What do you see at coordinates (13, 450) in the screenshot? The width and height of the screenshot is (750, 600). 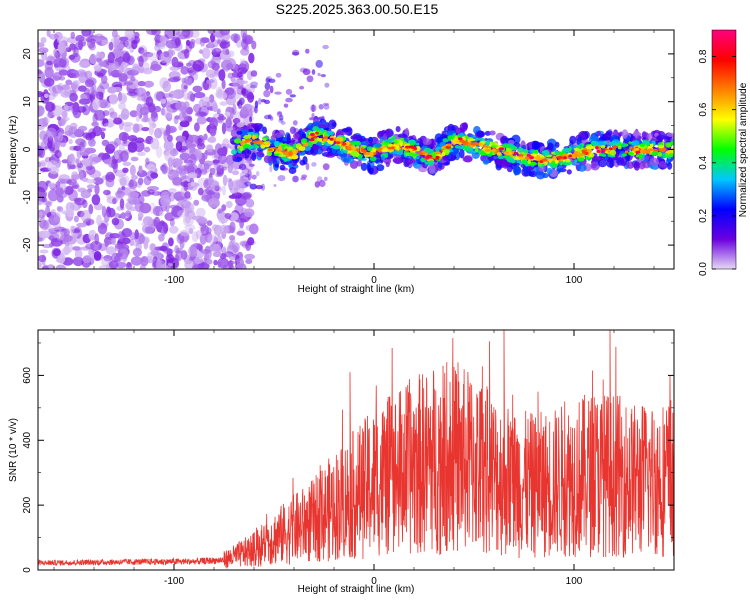 I see `snr-y-axis-label: SNR (10 * v/v)` at bounding box center [13, 450].